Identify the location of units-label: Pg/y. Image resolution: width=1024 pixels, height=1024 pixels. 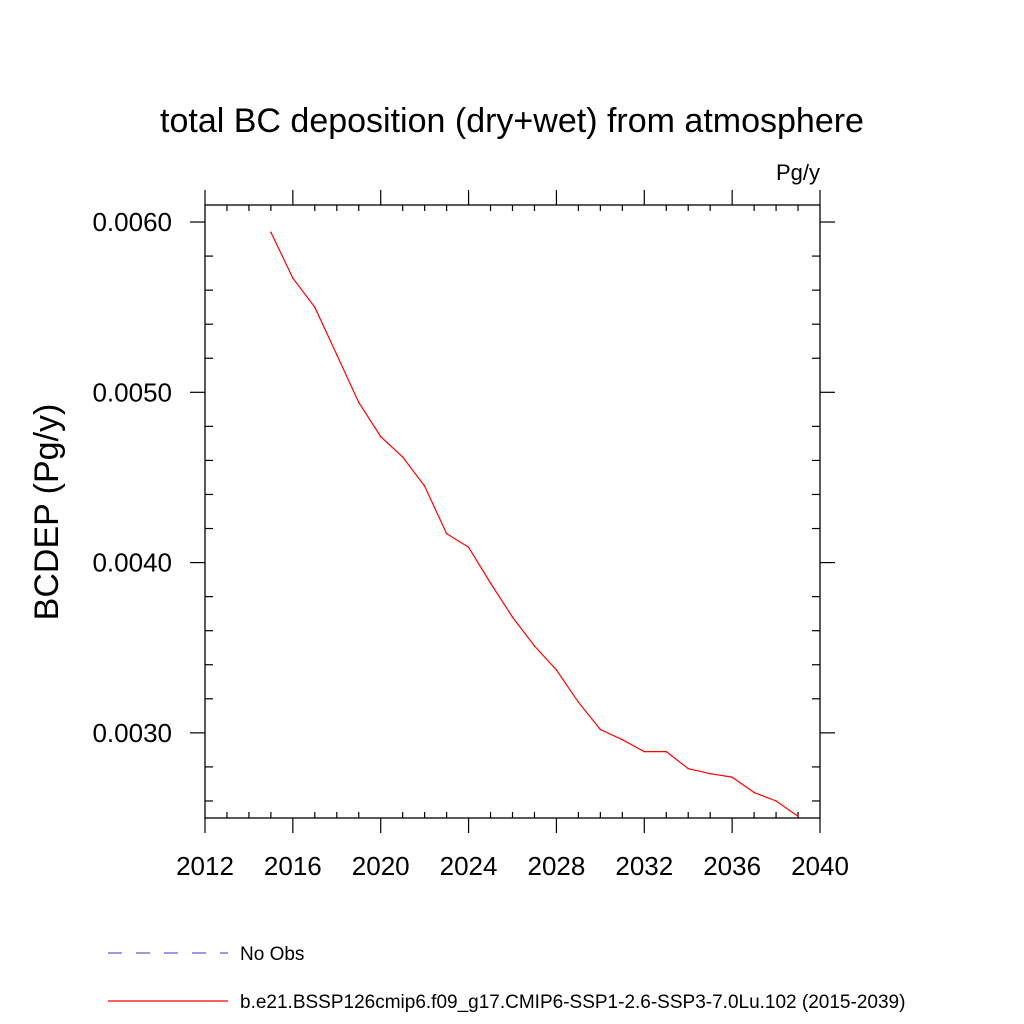
(798, 172).